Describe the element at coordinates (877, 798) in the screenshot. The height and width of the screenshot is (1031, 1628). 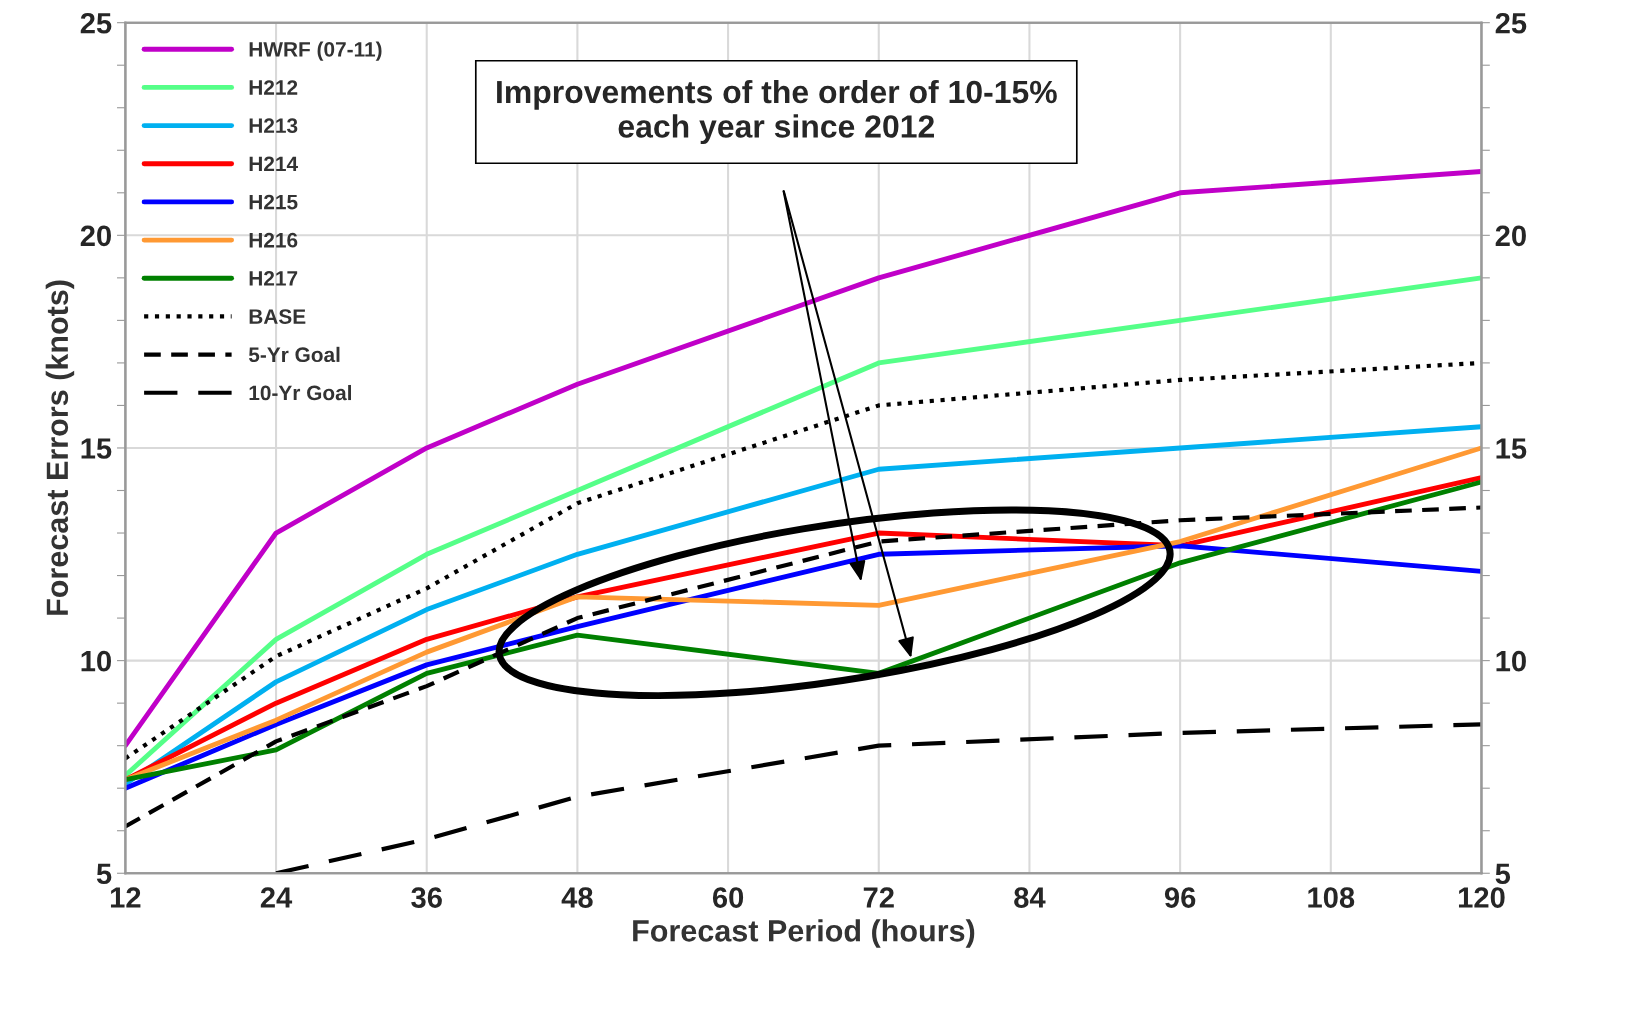
I see `line-series` at that location.